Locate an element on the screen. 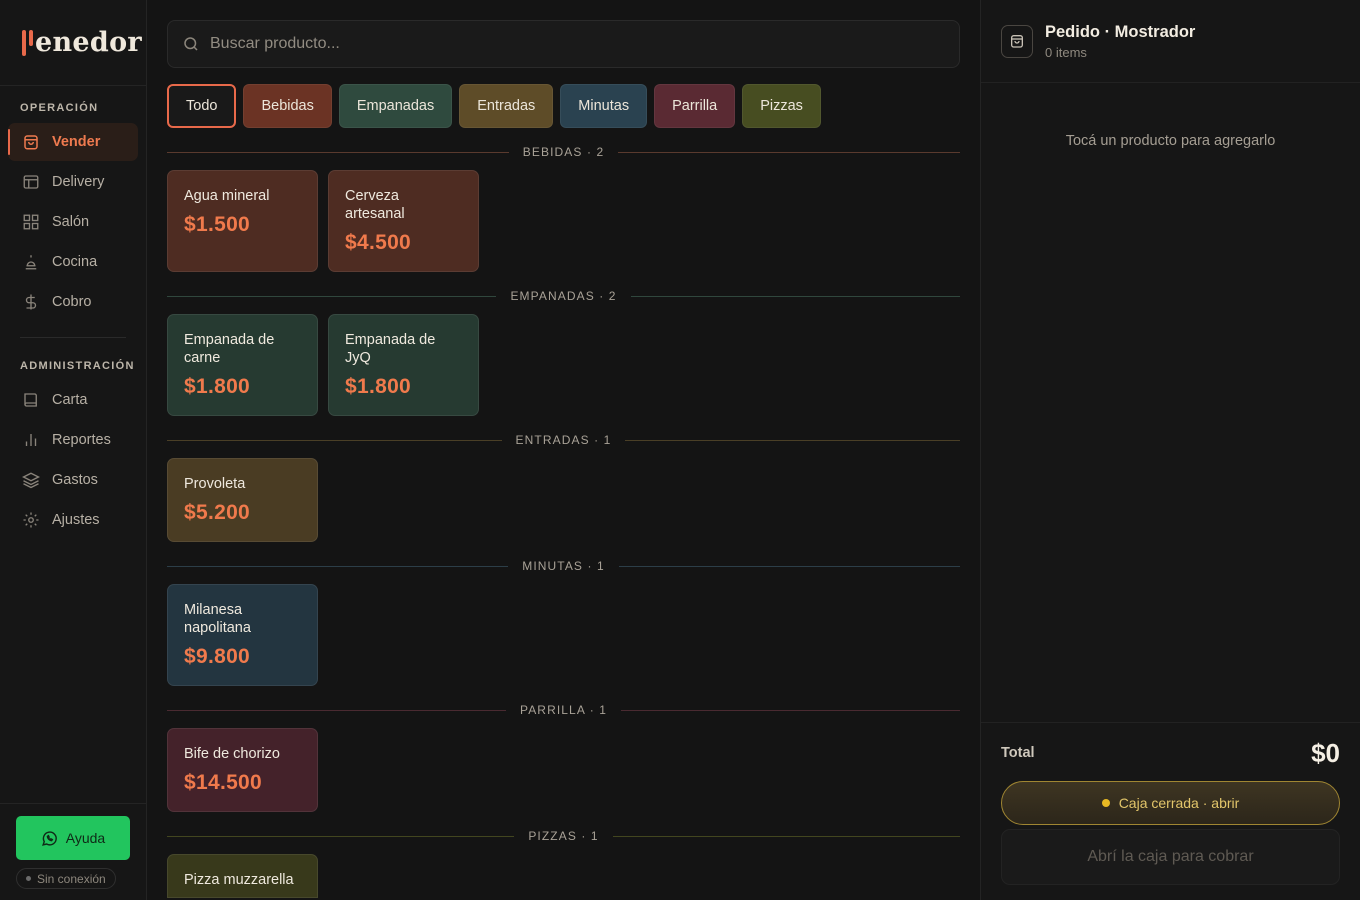 The height and width of the screenshot is (900, 1360). product-price: $14.500 is located at coordinates (223, 782).